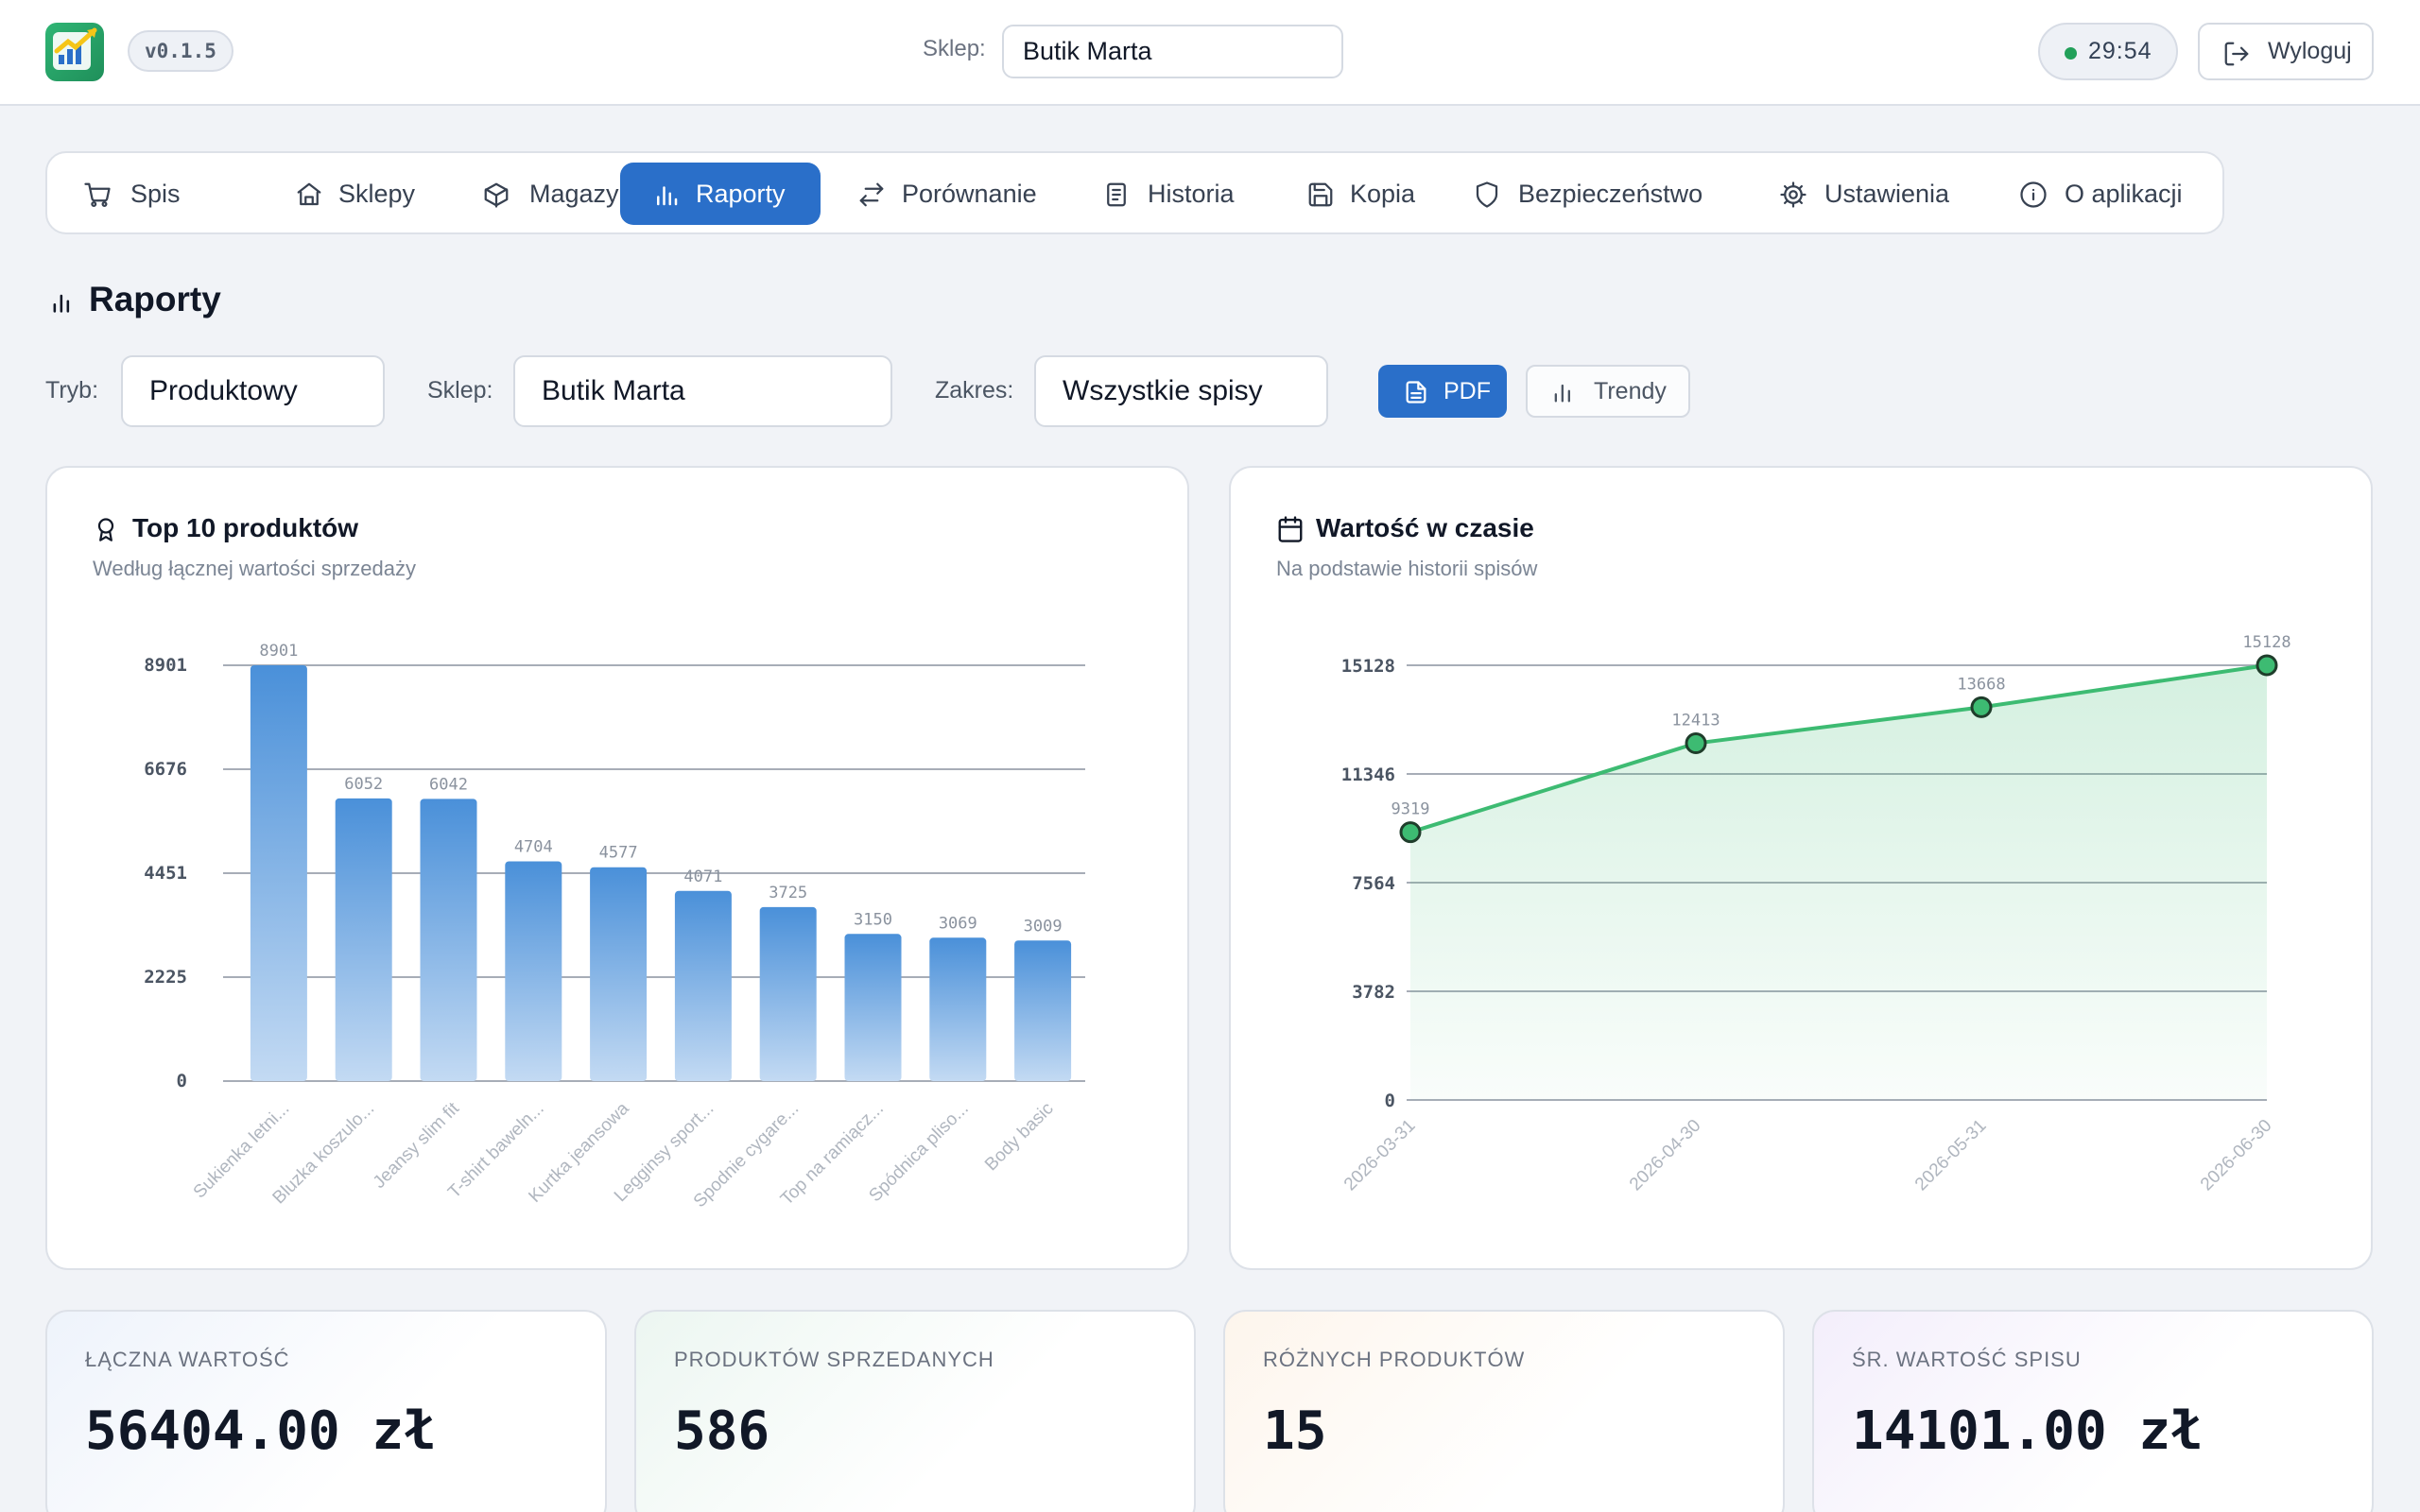  What do you see at coordinates (1117, 194) in the screenshot?
I see `document-icon` at bounding box center [1117, 194].